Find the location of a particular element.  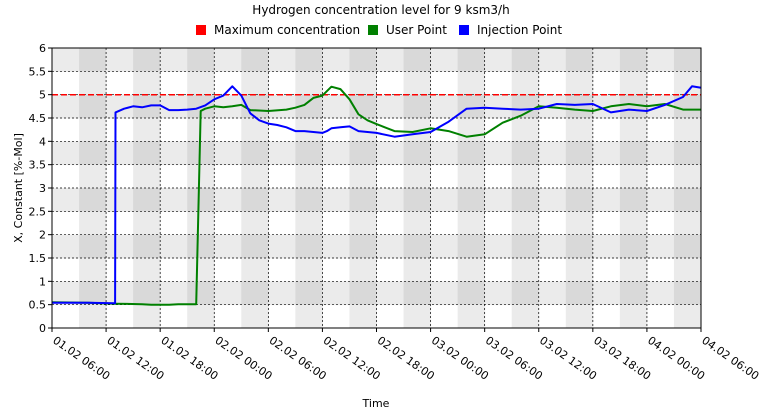

x-tick-label: 03.02 06:00 is located at coordinates (514, 358).